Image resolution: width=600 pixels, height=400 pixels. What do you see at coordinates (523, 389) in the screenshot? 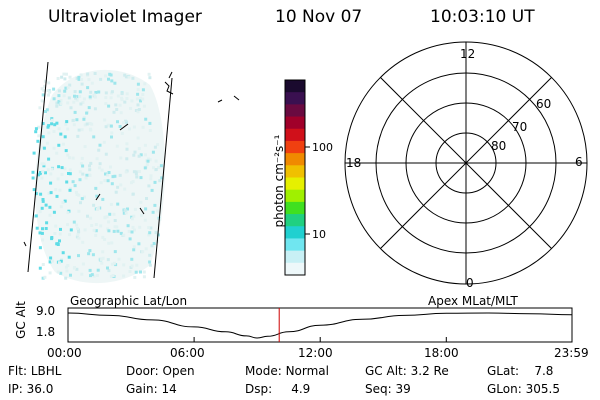
I see `info-glon: GLon: 305.5` at bounding box center [523, 389].